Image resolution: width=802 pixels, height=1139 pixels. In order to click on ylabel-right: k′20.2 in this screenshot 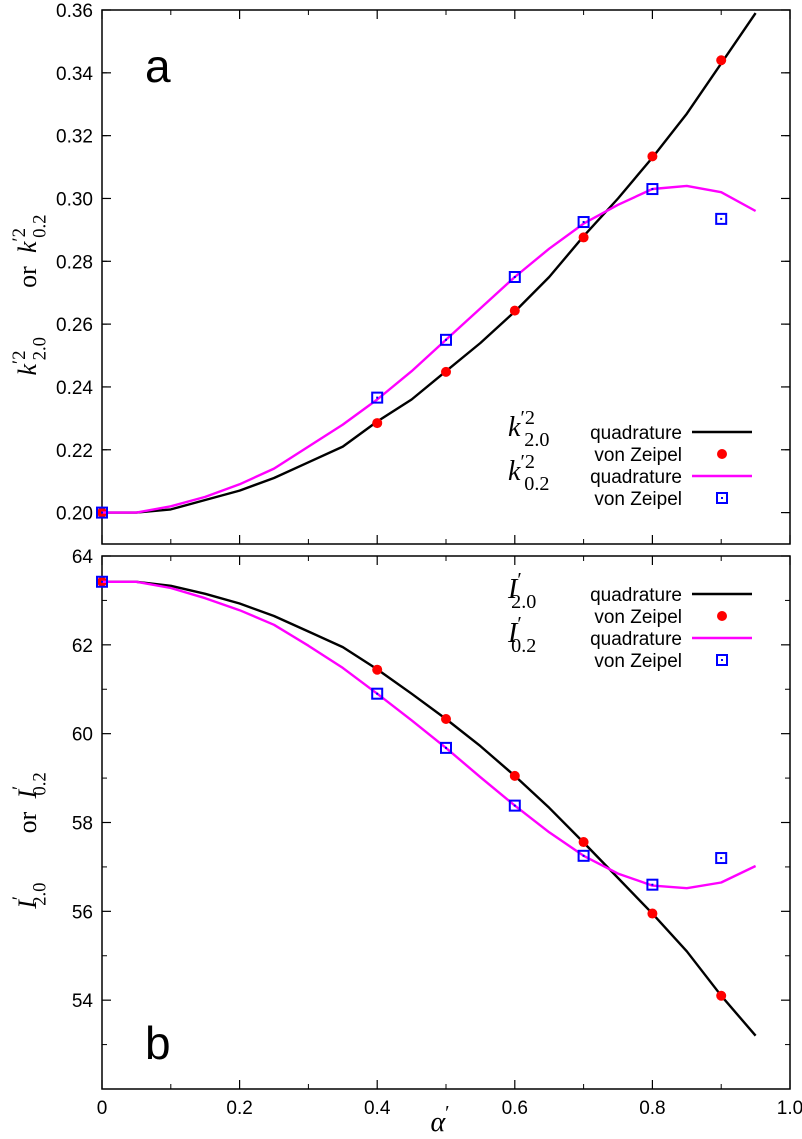, I will do `click(29, 233)`.